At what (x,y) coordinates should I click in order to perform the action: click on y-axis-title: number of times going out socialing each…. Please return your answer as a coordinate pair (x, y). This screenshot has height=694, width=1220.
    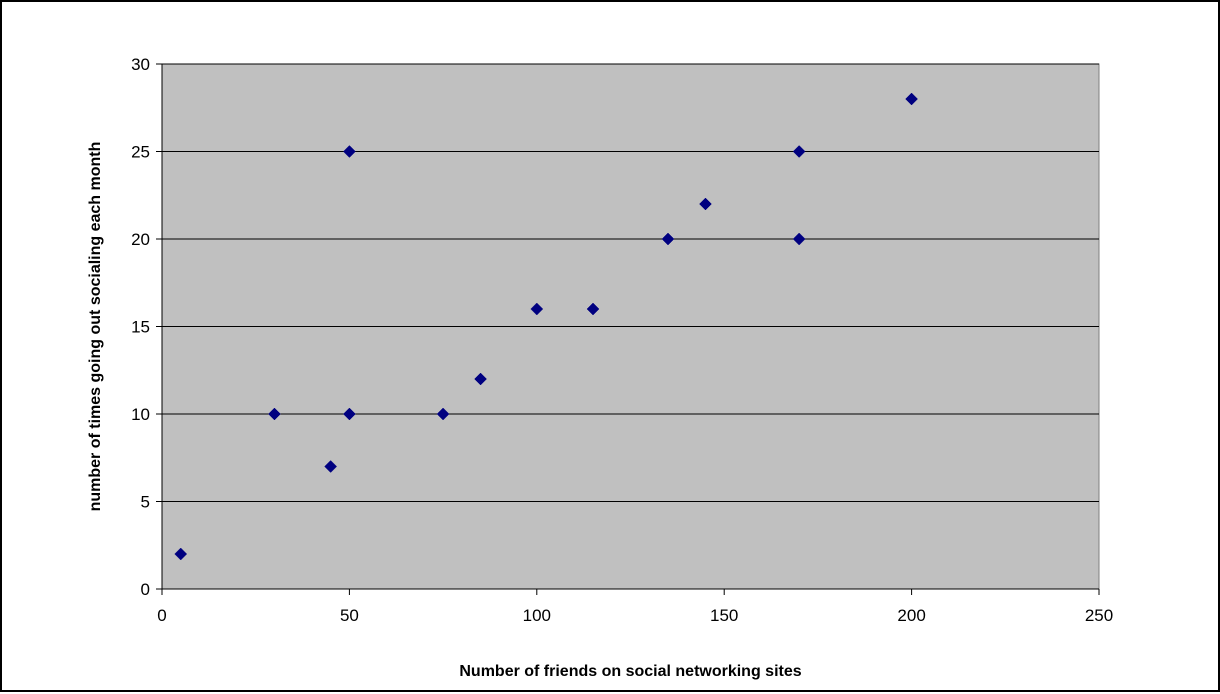
    Looking at the image, I should click on (95, 327).